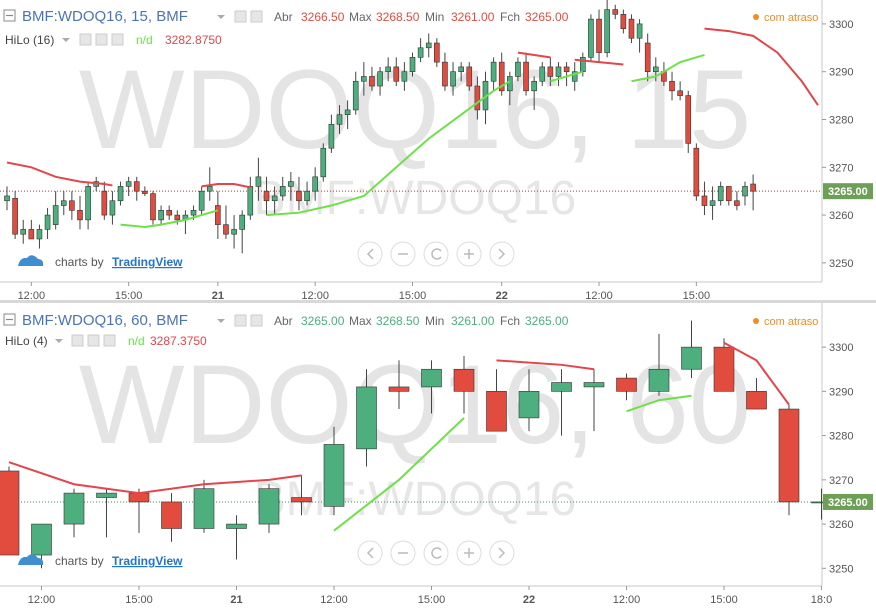 This screenshot has width=876, height=615. Describe the element at coordinates (841, 216) in the screenshot. I see `y-tick-label: 3260` at that location.